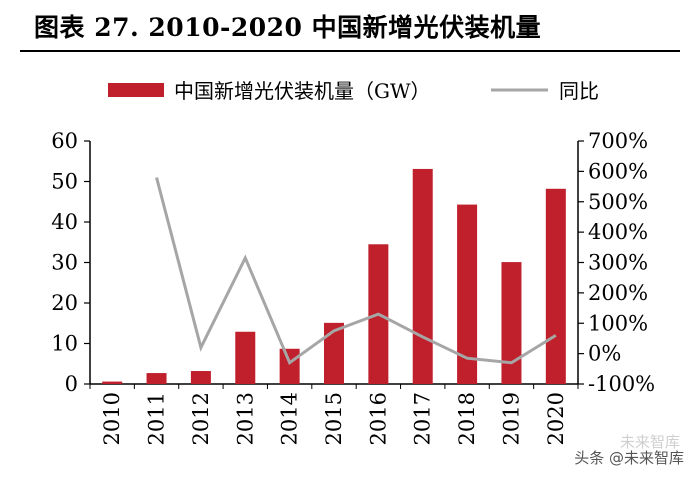  Describe the element at coordinates (64, 344) in the screenshot. I see `left-tick-label: 10` at that location.